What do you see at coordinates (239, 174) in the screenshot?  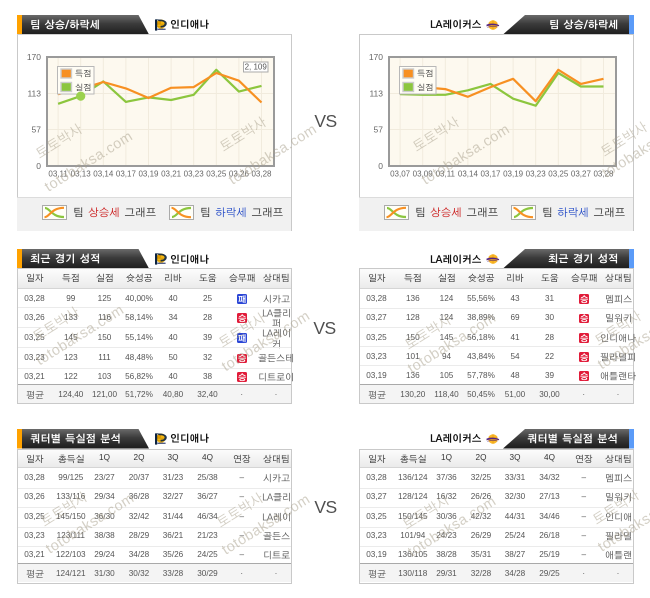 I see `svg-text: 03,26` at bounding box center [239, 174].